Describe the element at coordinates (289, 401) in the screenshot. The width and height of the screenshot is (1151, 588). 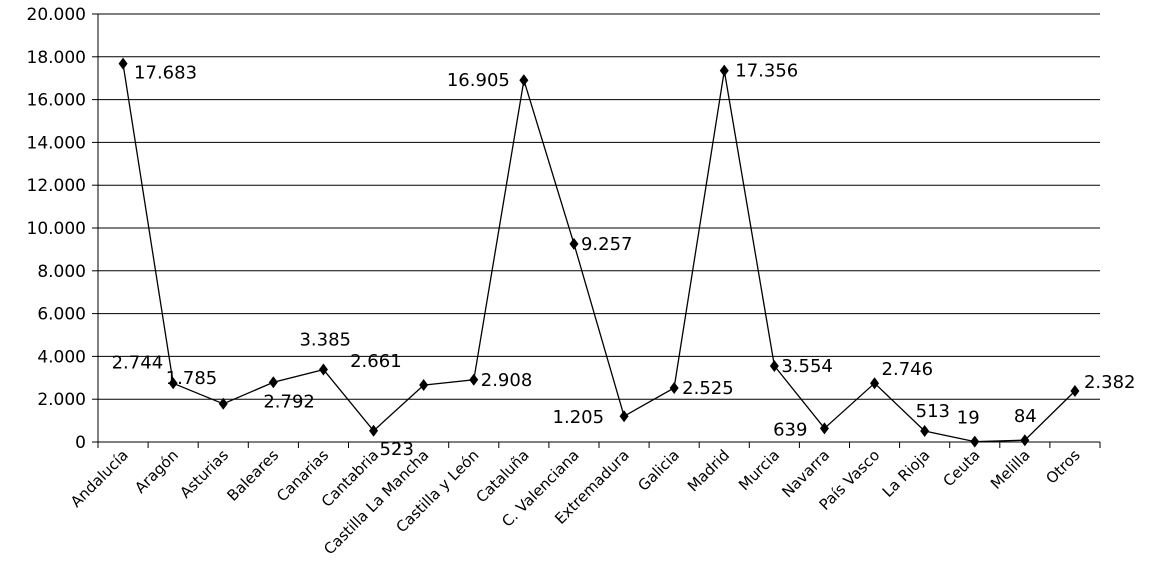
I see `data-label: 2.792` at that location.